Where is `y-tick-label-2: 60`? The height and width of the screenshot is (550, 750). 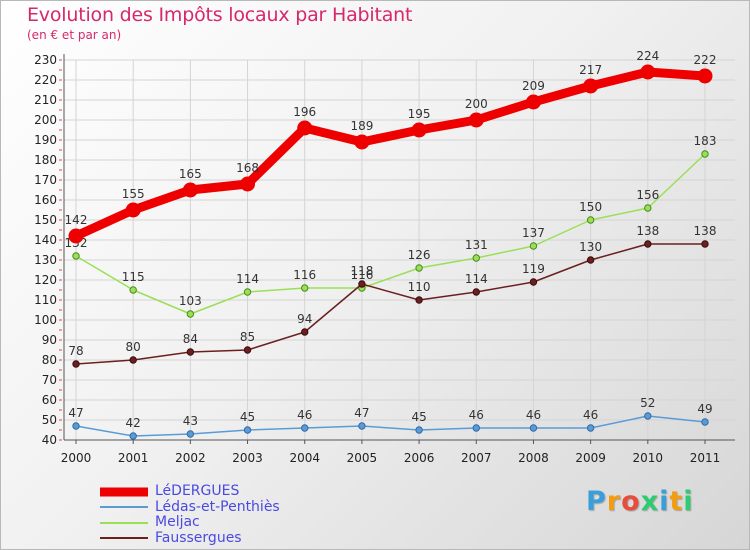 y-tick-label-2: 60 is located at coordinates (49, 400).